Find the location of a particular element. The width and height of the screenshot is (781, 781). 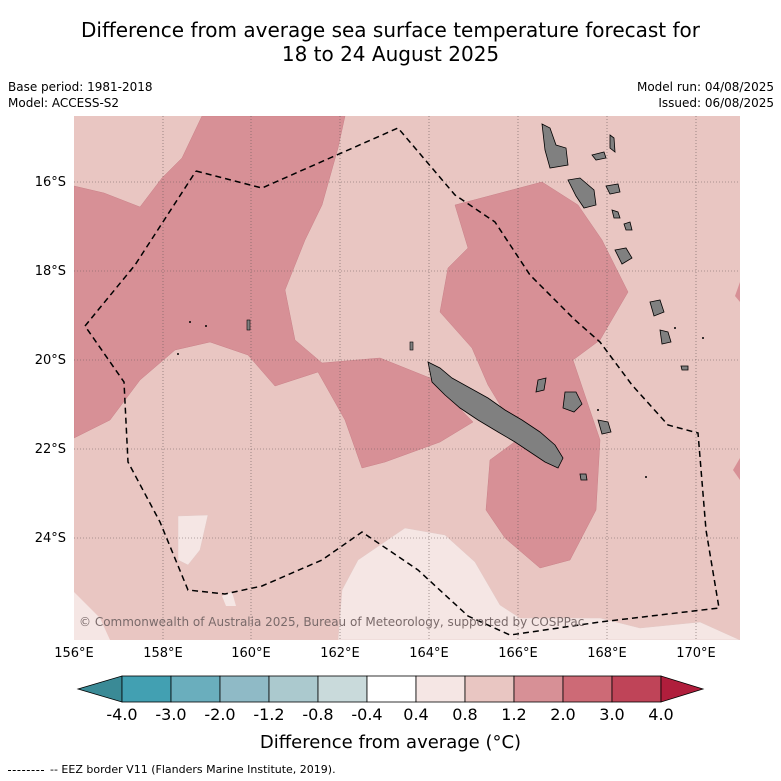

meta-right: Model run: 04/08/2025 Issued: 06/08/2025 is located at coordinates (705, 95).